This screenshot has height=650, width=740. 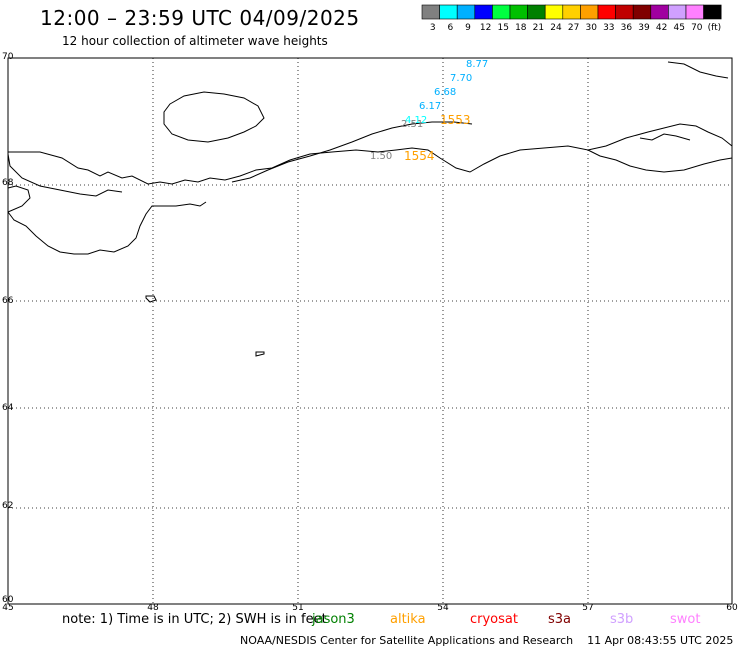 What do you see at coordinates (214, 117) in the screenshot?
I see `island-kolguev` at bounding box center [214, 117].